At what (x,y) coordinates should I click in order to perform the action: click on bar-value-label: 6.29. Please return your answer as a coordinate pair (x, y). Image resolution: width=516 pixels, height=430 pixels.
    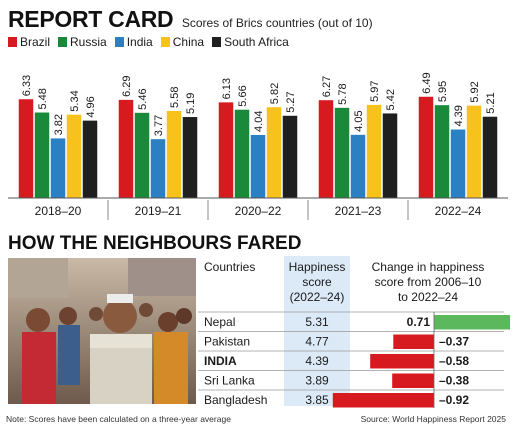
    Looking at the image, I should click on (127, 85).